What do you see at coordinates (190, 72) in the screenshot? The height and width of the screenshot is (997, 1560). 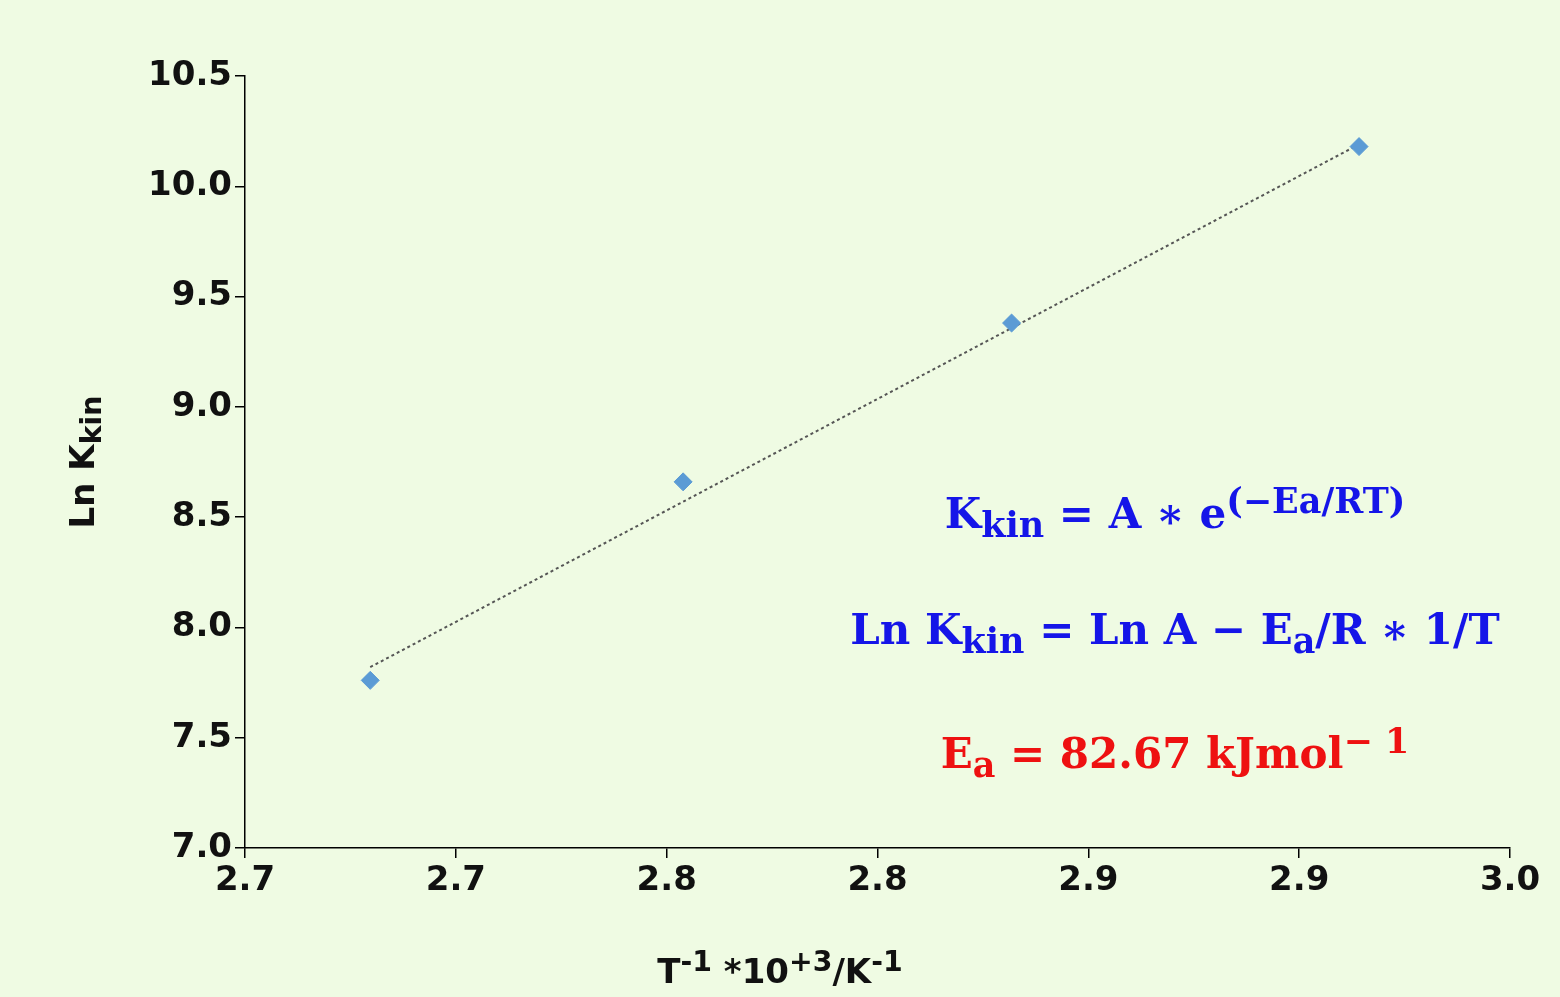 I see `y-tick-label: 10.5` at bounding box center [190, 72].